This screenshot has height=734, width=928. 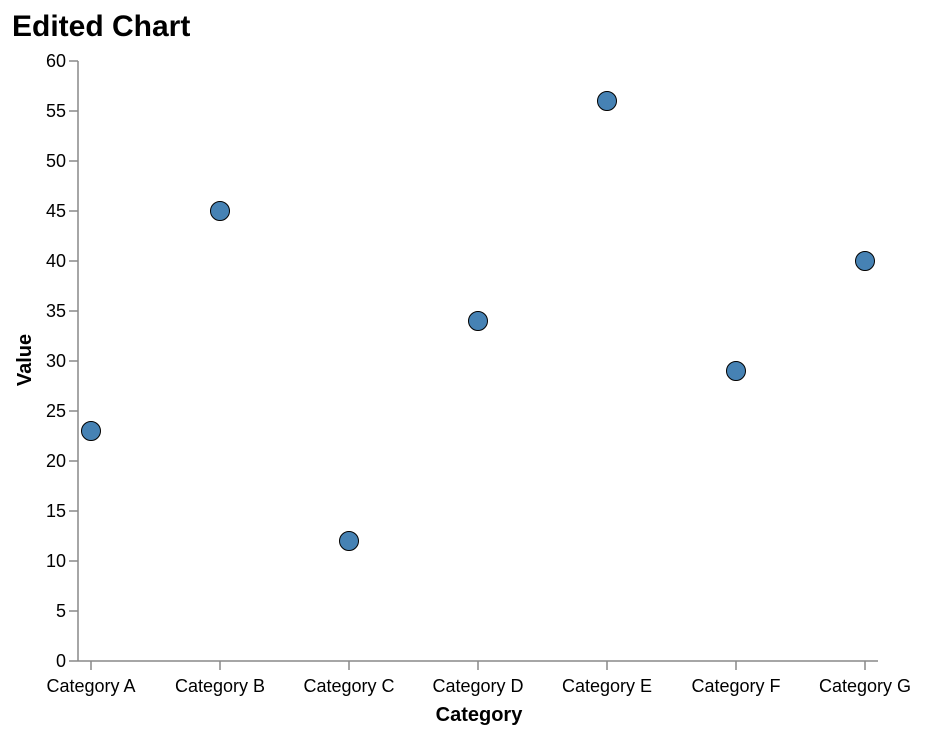 I want to click on chart-title: Edited Chart, so click(x=101, y=26).